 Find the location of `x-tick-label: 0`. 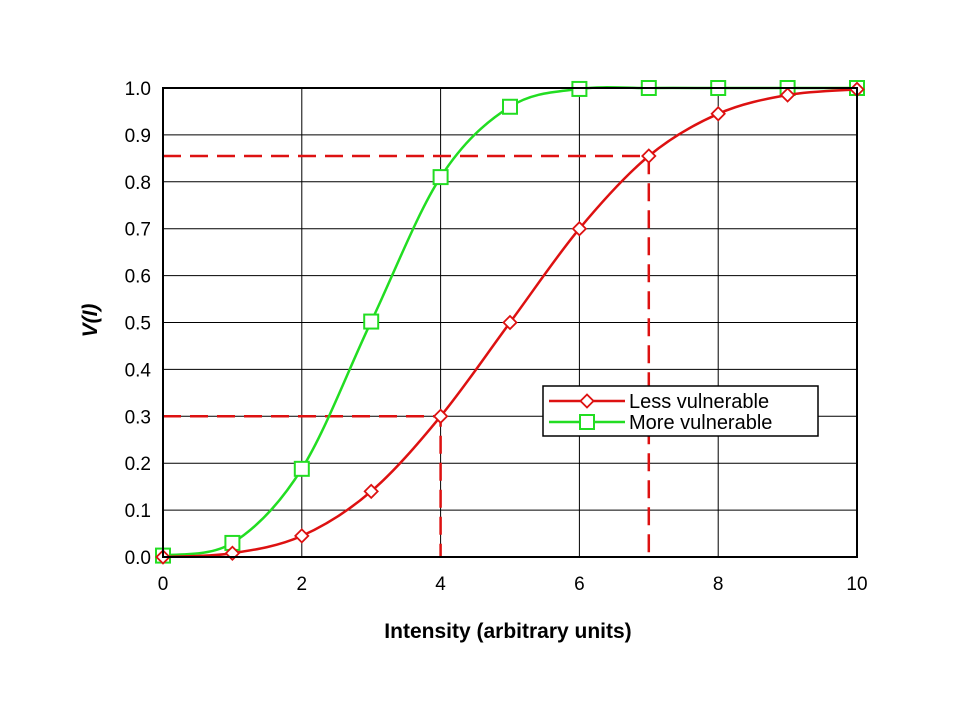

x-tick-label: 0 is located at coordinates (163, 584).